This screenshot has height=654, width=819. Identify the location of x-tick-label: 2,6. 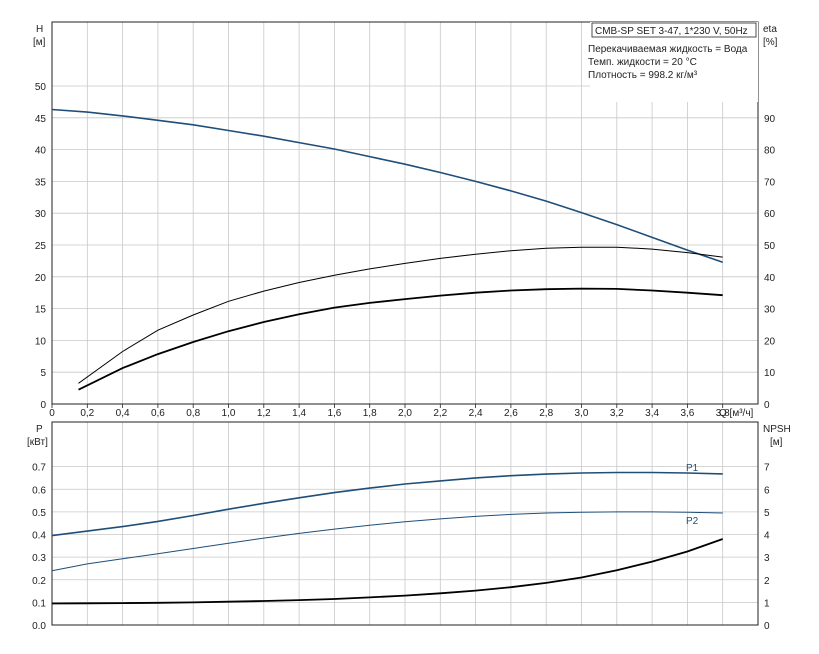
(511, 413).